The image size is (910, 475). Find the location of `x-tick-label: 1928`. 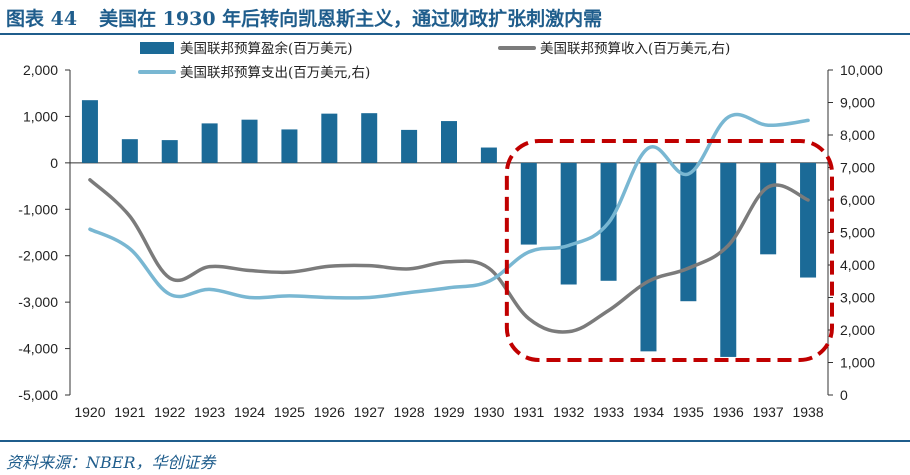

x-tick-label: 1928 is located at coordinates (409, 412).